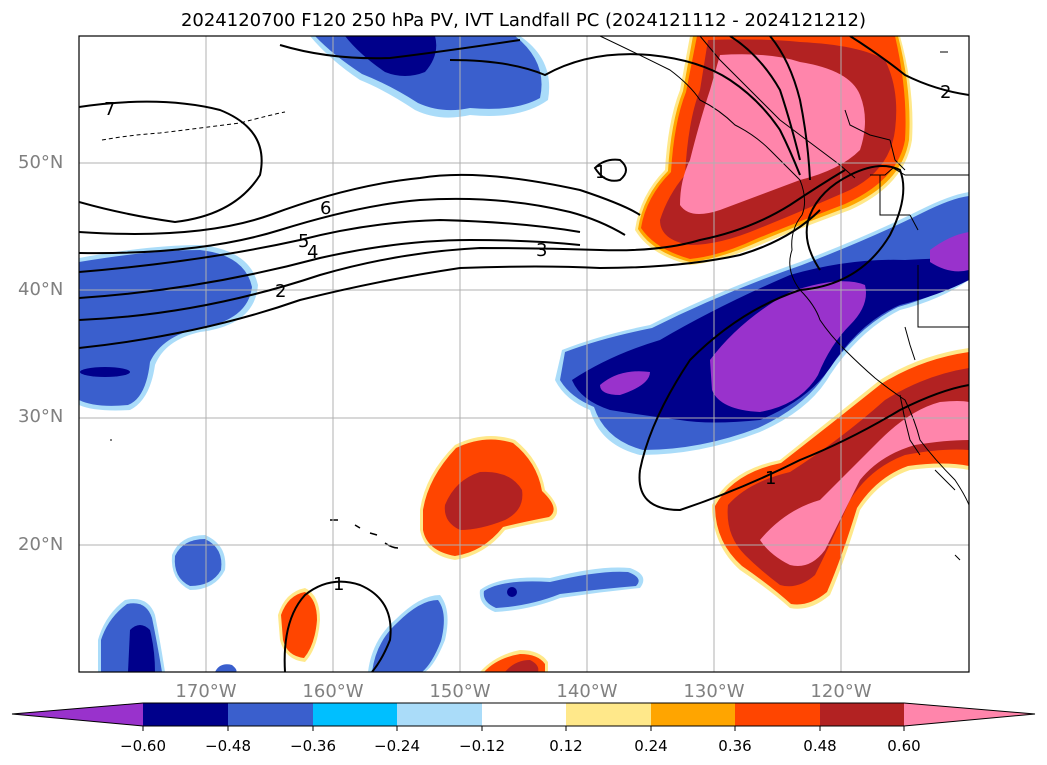 The image size is (1047, 765). Describe the element at coordinates (841, 691) in the screenshot. I see `lon-label: 120°W` at that location.